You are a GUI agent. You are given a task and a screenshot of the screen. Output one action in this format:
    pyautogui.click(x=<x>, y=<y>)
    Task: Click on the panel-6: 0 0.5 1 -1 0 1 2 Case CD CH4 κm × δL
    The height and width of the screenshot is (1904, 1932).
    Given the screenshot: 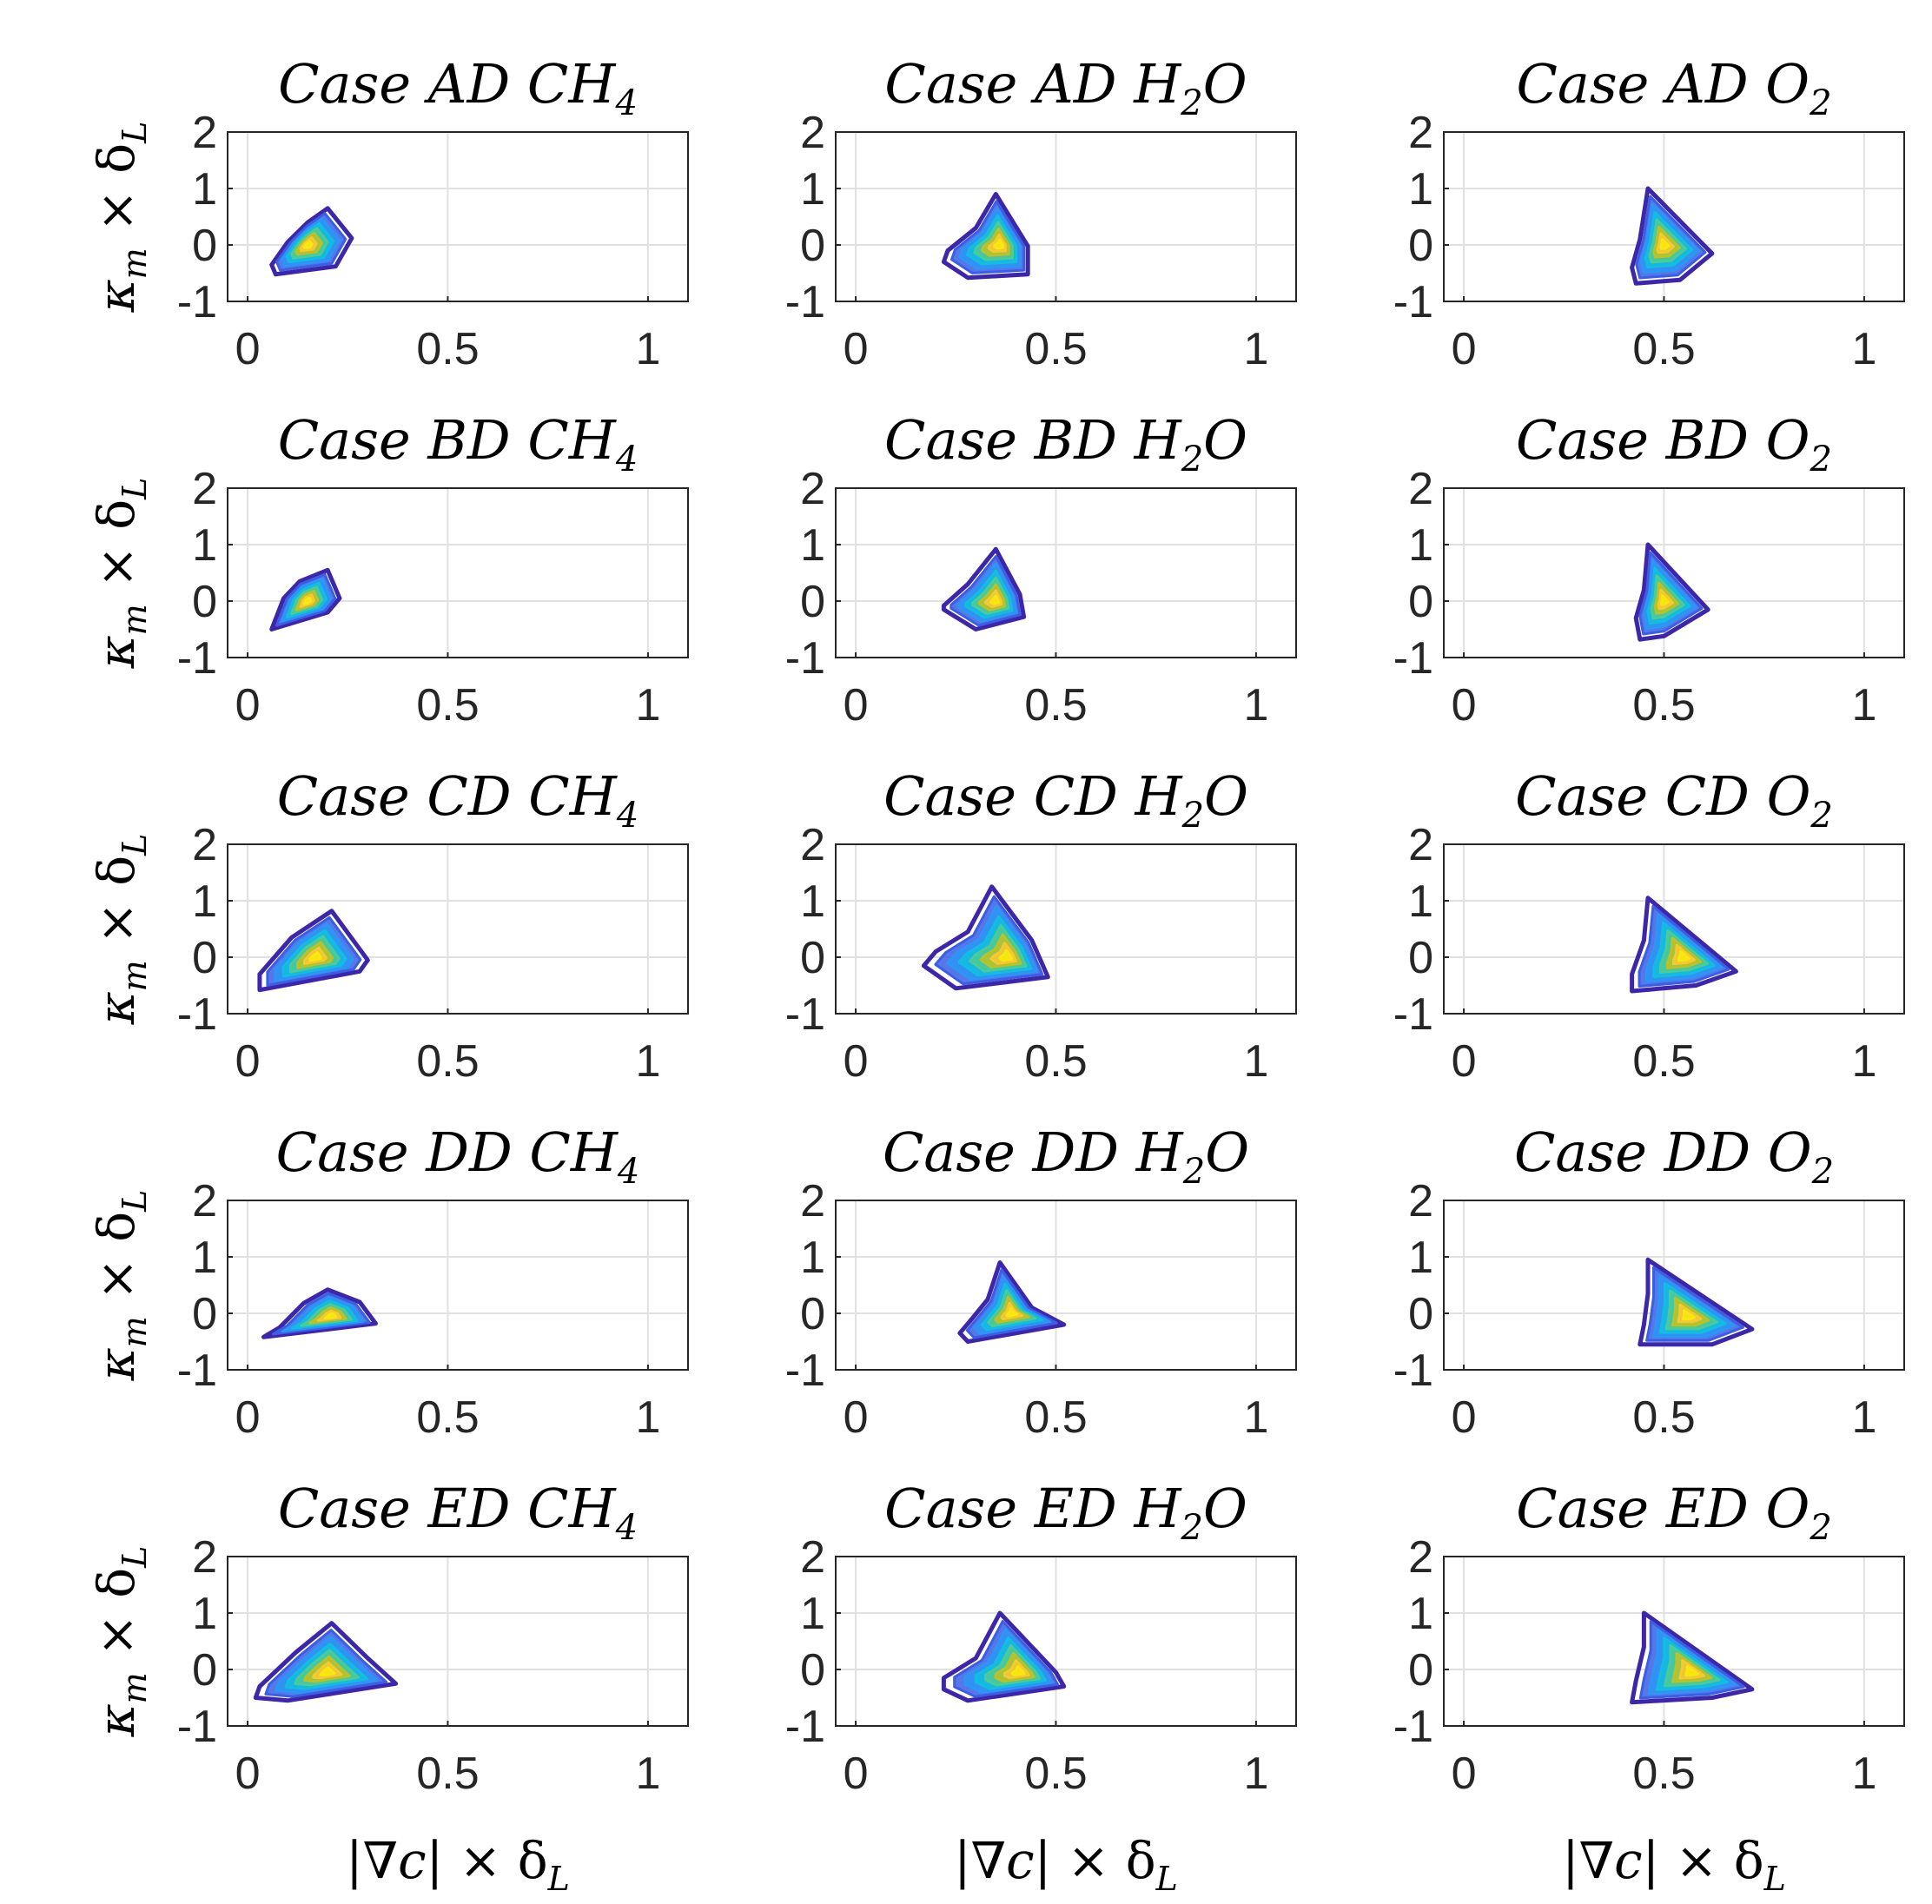 What is the action you would take?
    pyautogui.click(x=388, y=925)
    